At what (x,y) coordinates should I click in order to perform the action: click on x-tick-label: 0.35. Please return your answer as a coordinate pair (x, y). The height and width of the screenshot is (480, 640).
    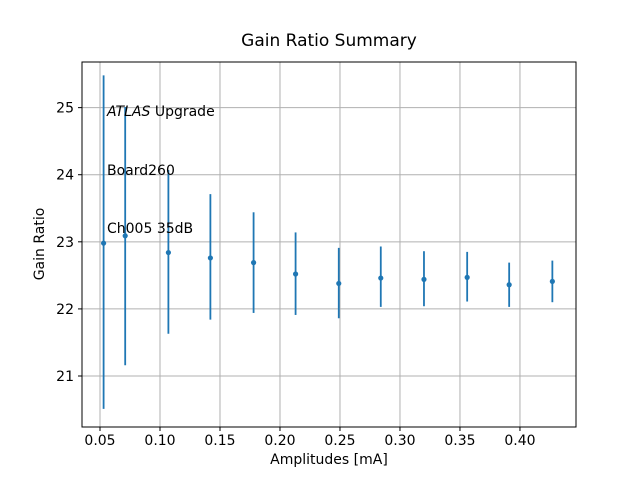
    Looking at the image, I should click on (459, 441).